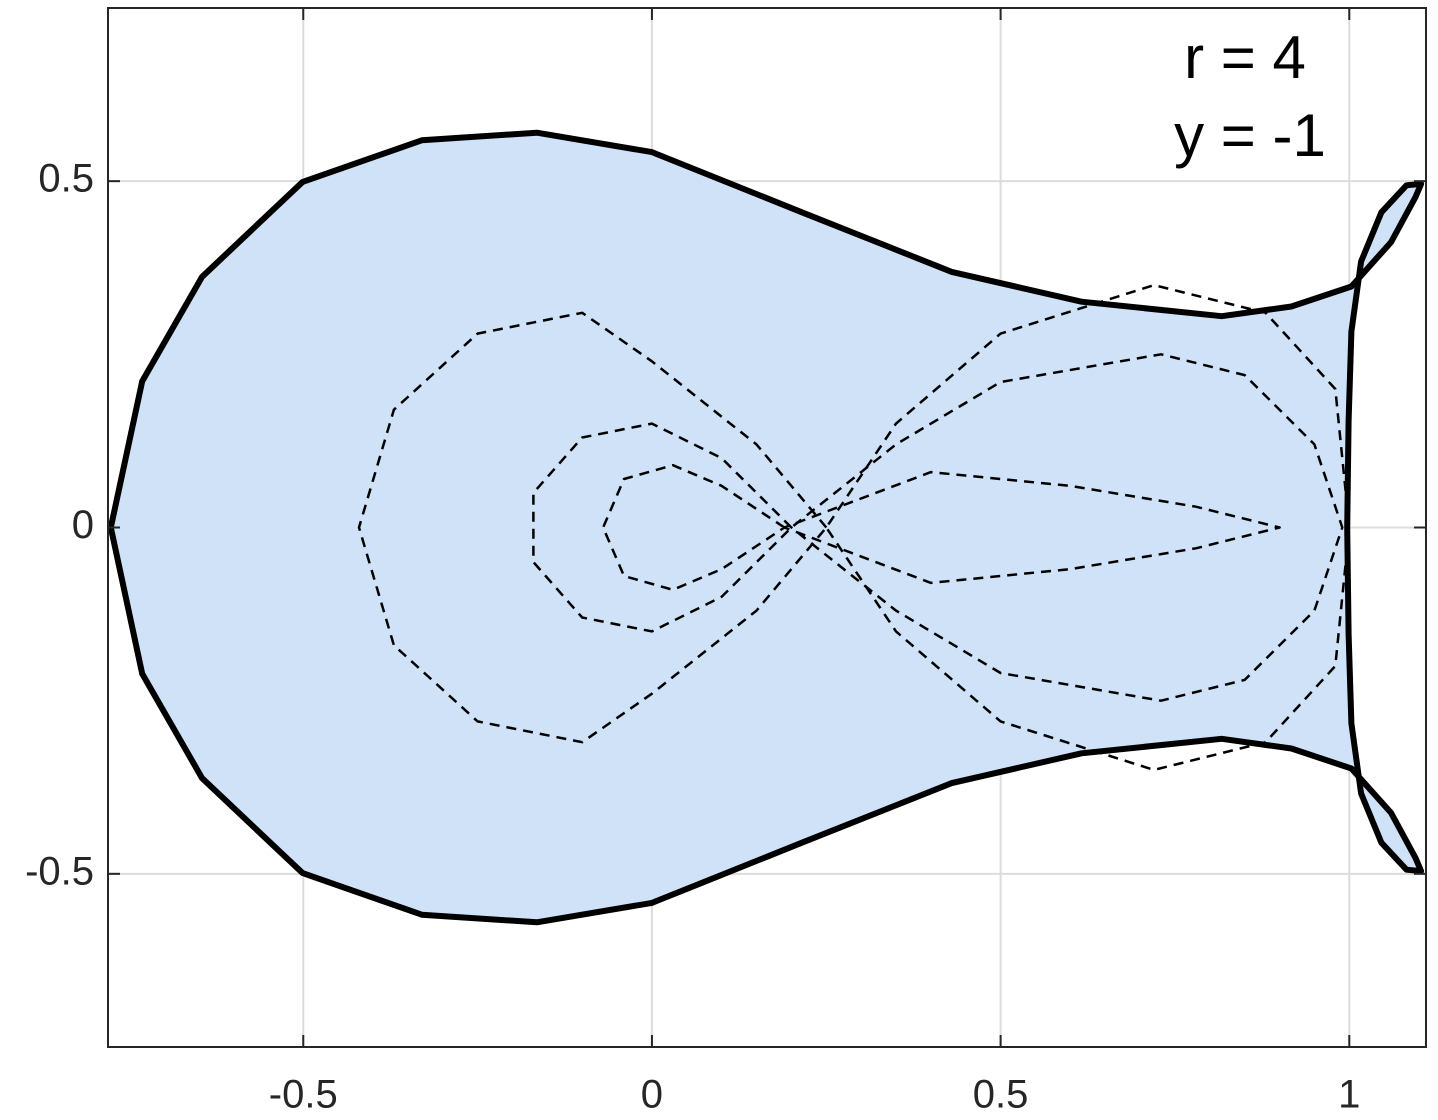 Image resolution: width=1438 pixels, height=1120 pixels. I want to click on x-tick-label: 0, so click(652, 1095).